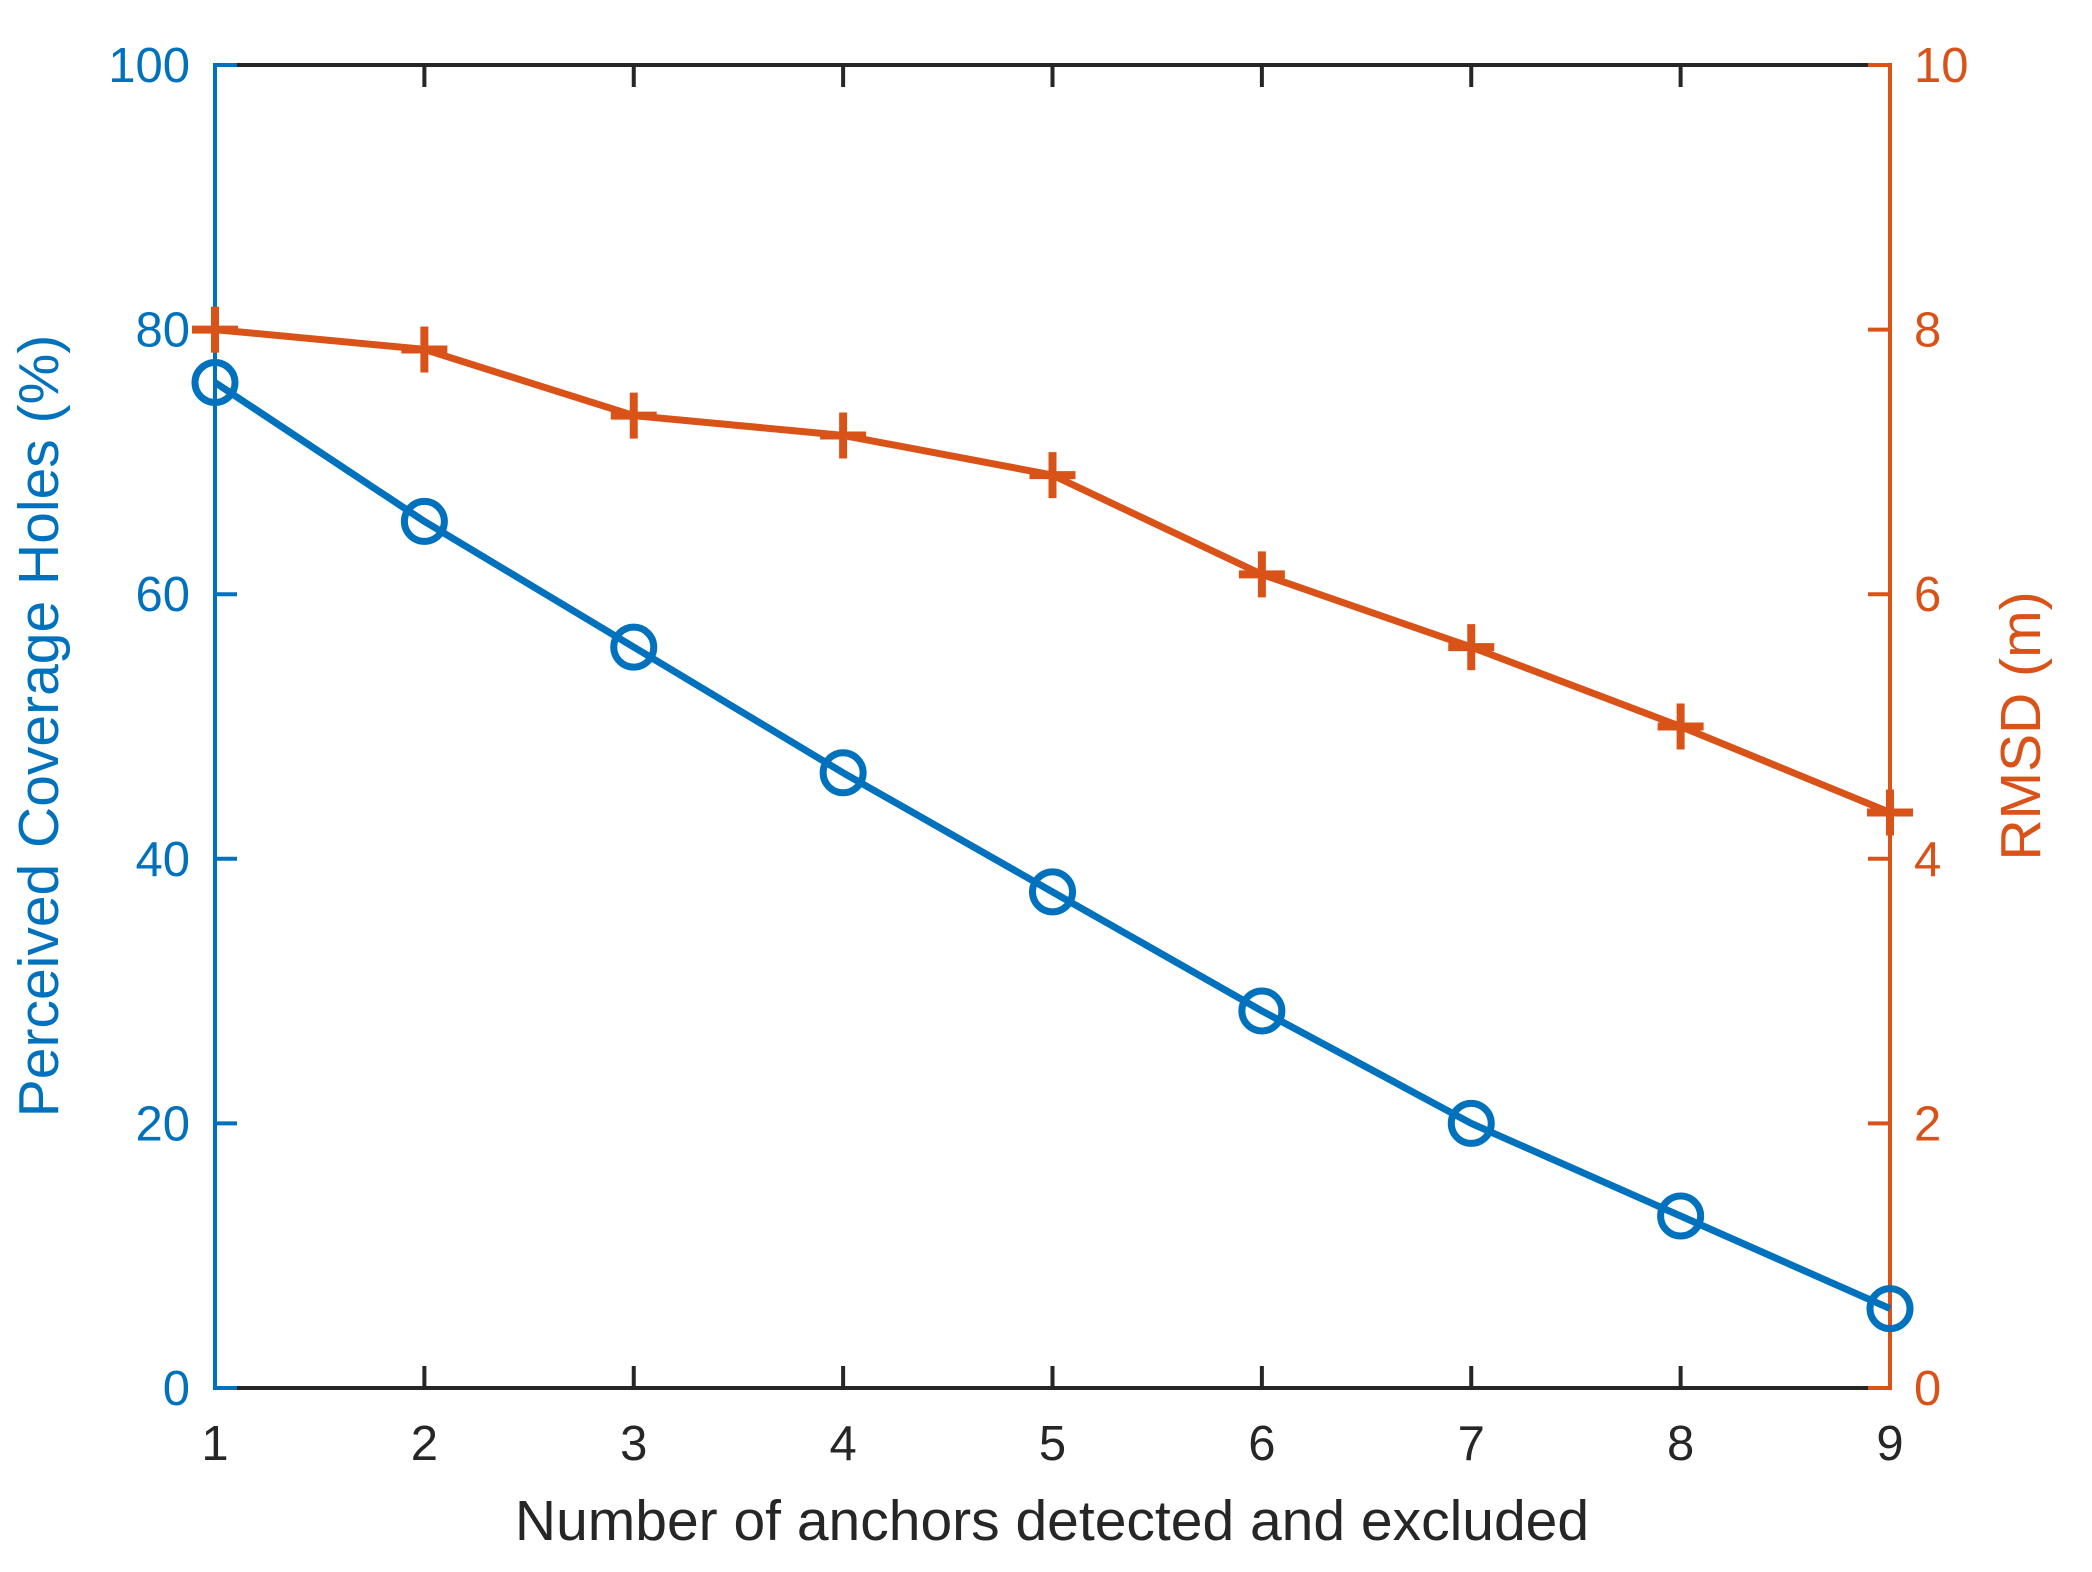  What do you see at coordinates (176, 1389) in the screenshot?
I see `left-tick-label: 0` at bounding box center [176, 1389].